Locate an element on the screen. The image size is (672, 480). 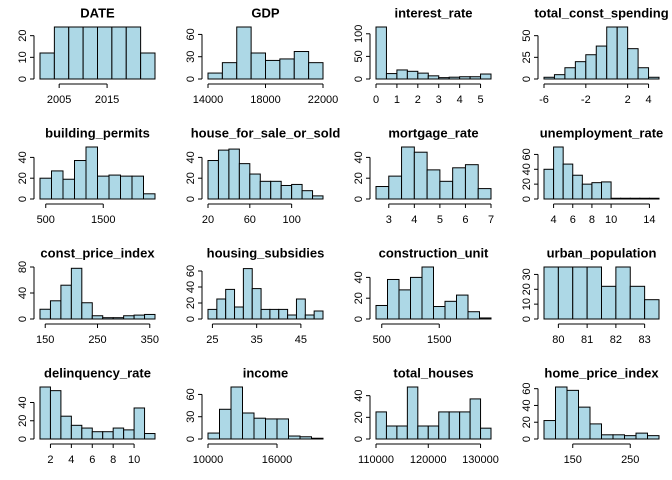
x-tick-label: 6 is located at coordinates (573, 220).